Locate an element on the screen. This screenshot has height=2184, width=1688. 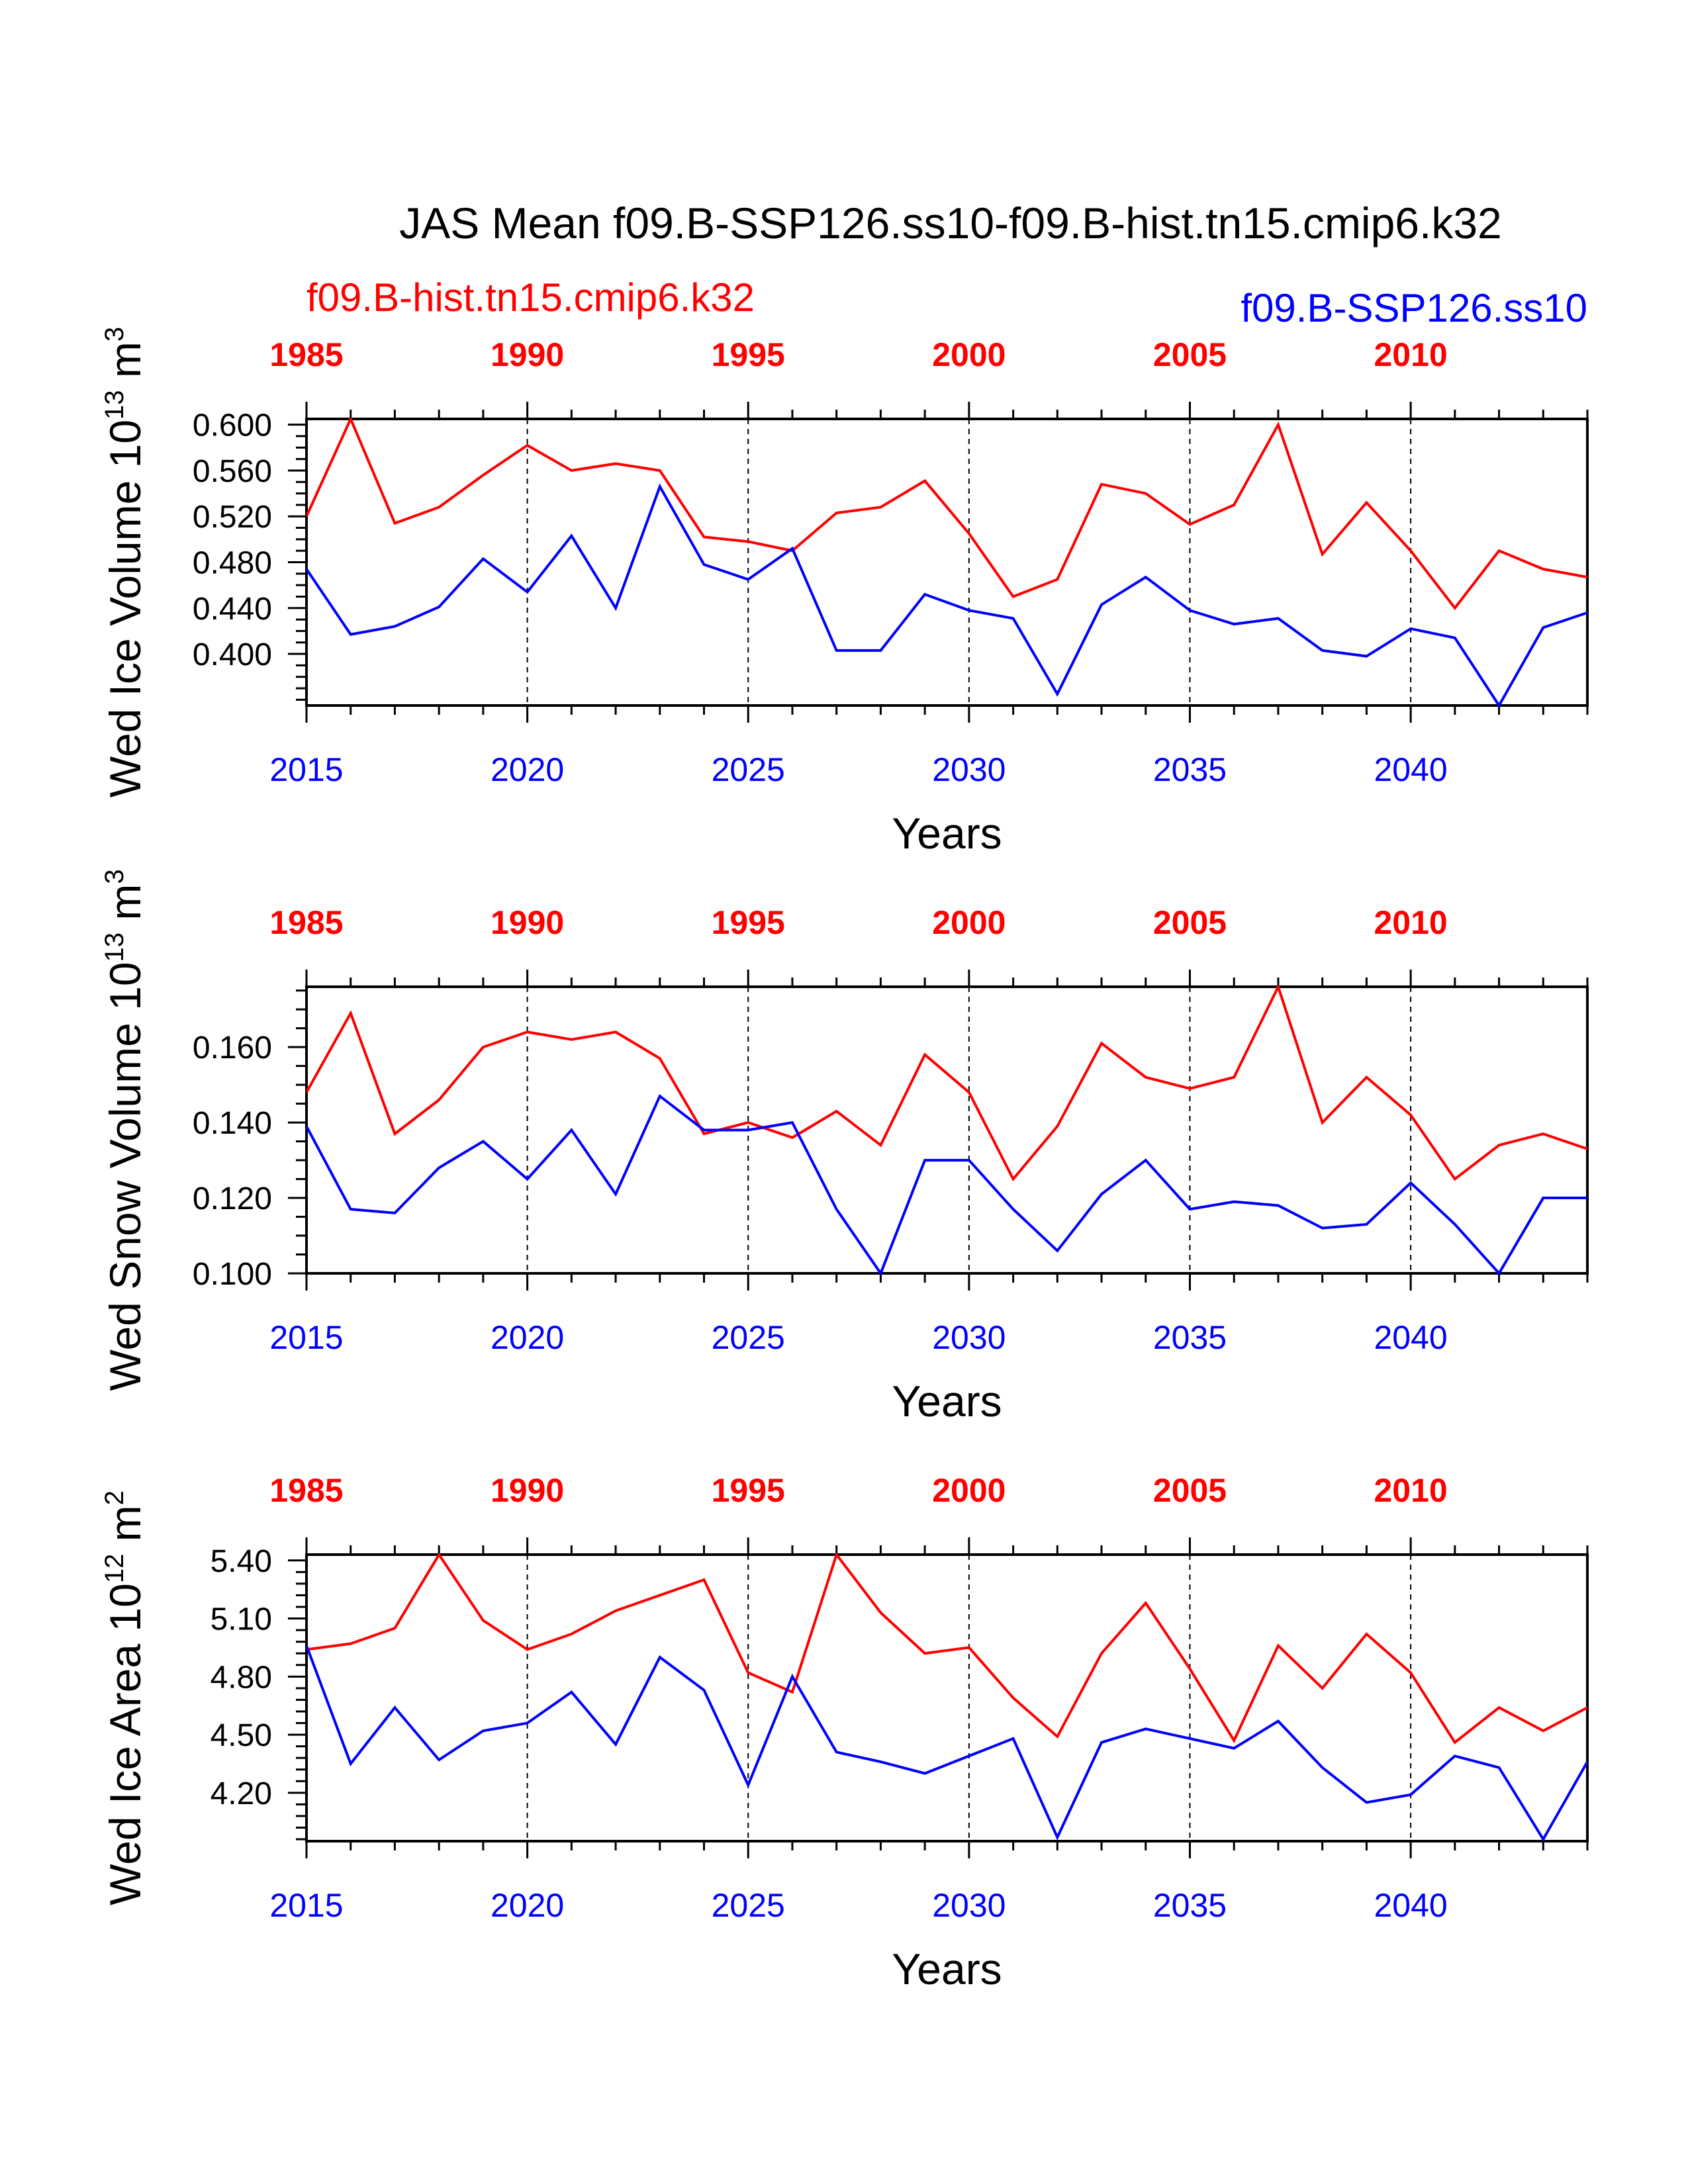
y-tick-label: 0.400 is located at coordinates (232, 654).